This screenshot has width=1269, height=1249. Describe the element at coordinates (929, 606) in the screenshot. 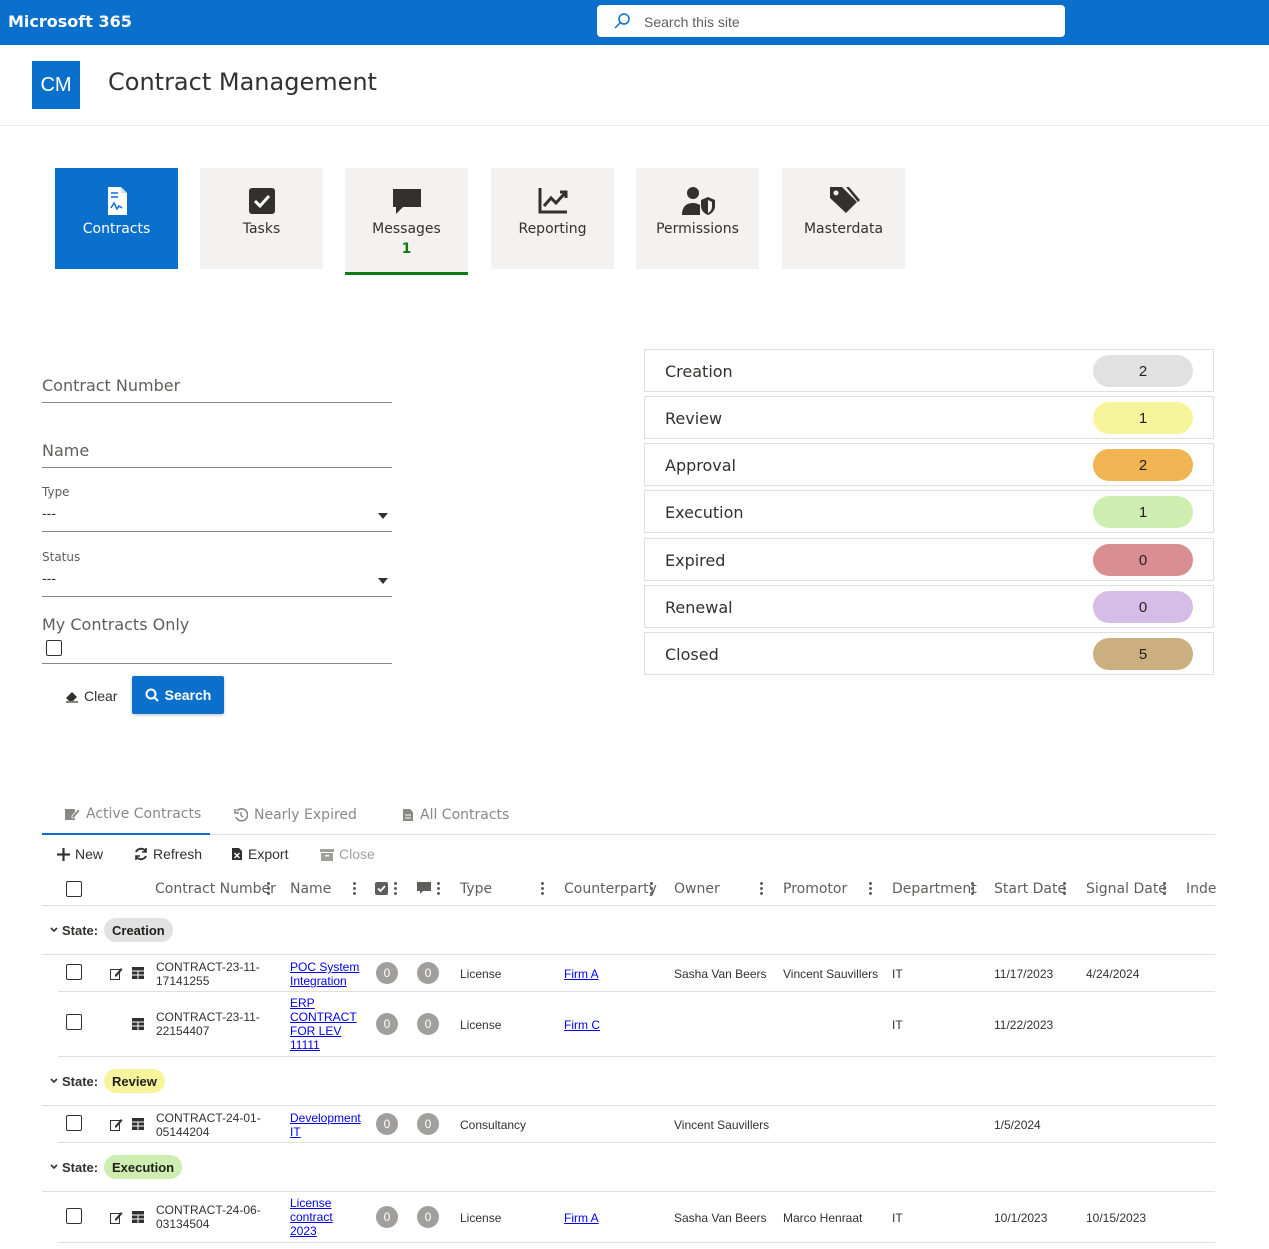

I see `state-summary-renewal: Renewal 0` at that location.